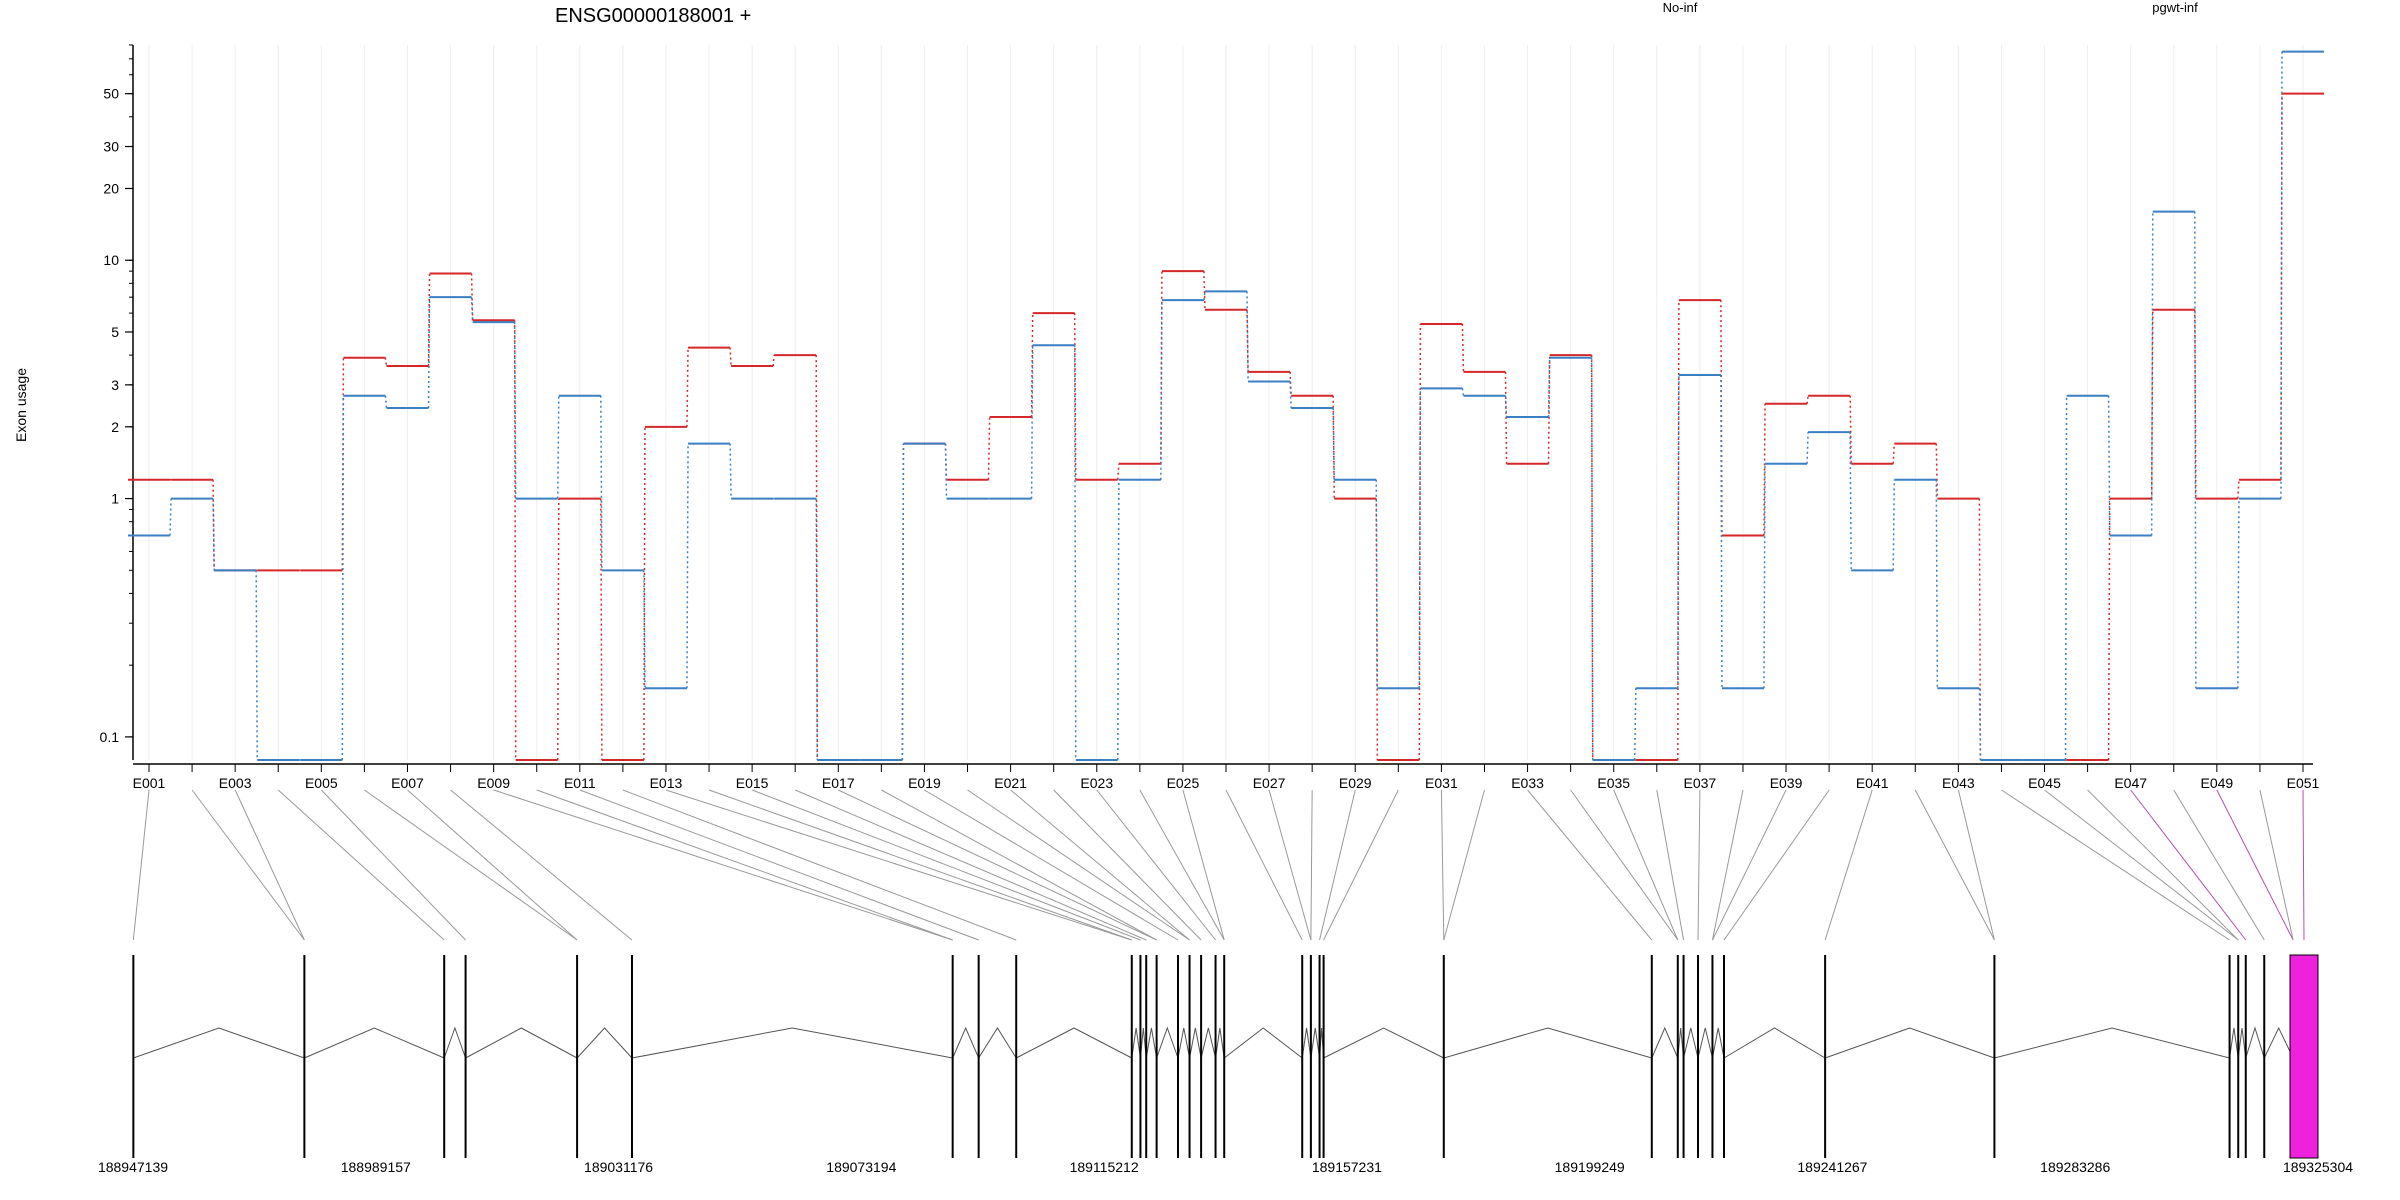 Image resolution: width=2400 pixels, height=1200 pixels. Describe the element at coordinates (2318, 1167) in the screenshot. I see `coordinate-label: 189325304` at that location.